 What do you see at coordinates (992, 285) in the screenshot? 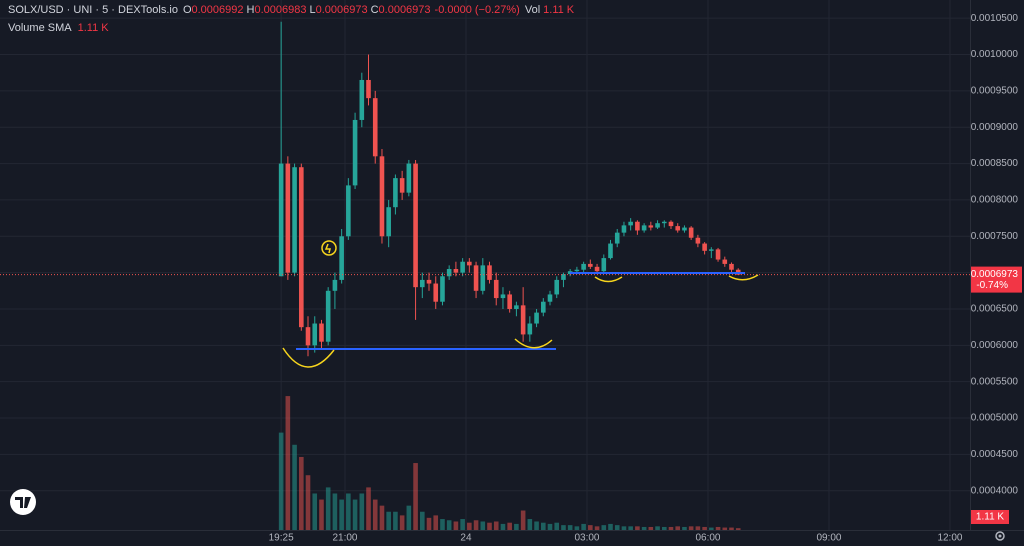
I see `last-change-label: -0.74%` at bounding box center [992, 285].